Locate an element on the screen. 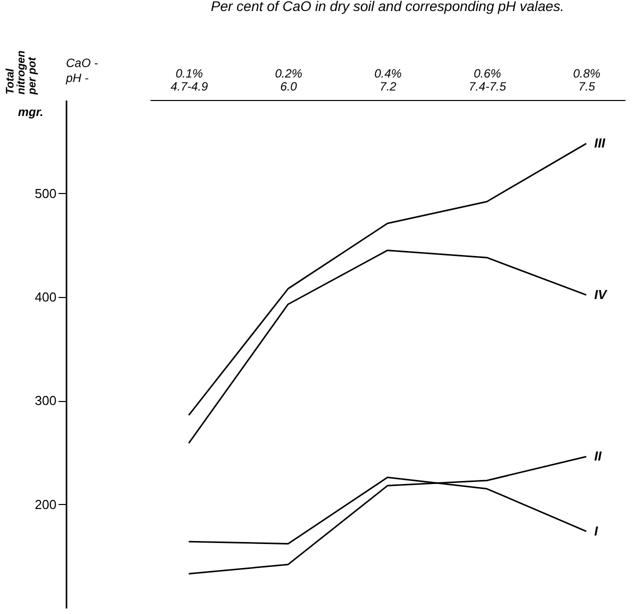 This screenshot has height=614, width=633. x-tick-label: 0.2% 6.0 is located at coordinates (288, 80).